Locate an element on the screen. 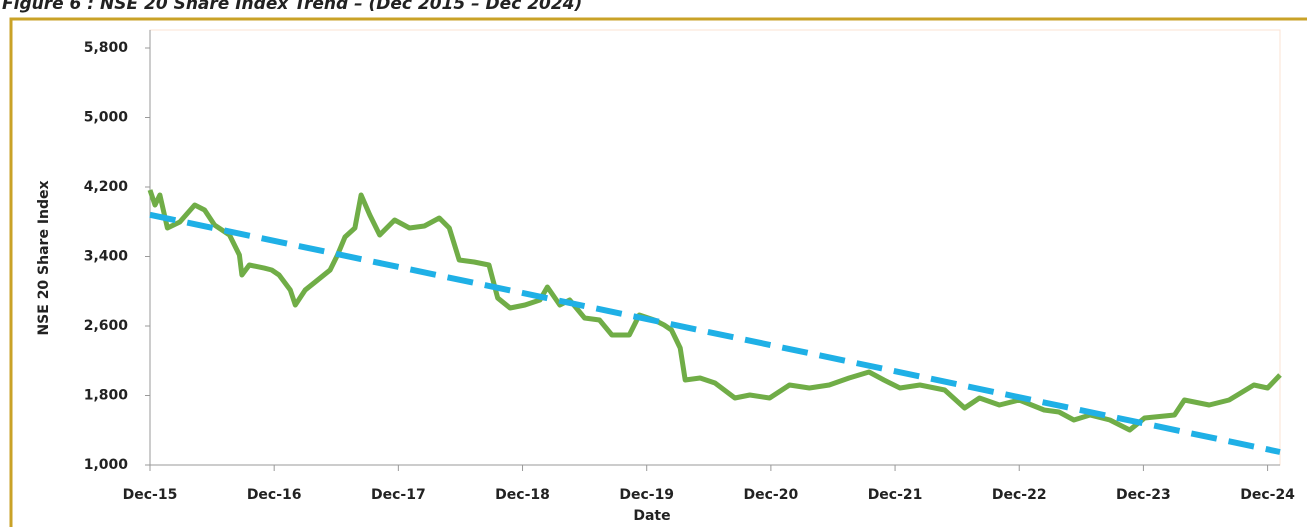 This screenshot has width=1307, height=527. y-tick-label: 3,400 is located at coordinates (106, 257).